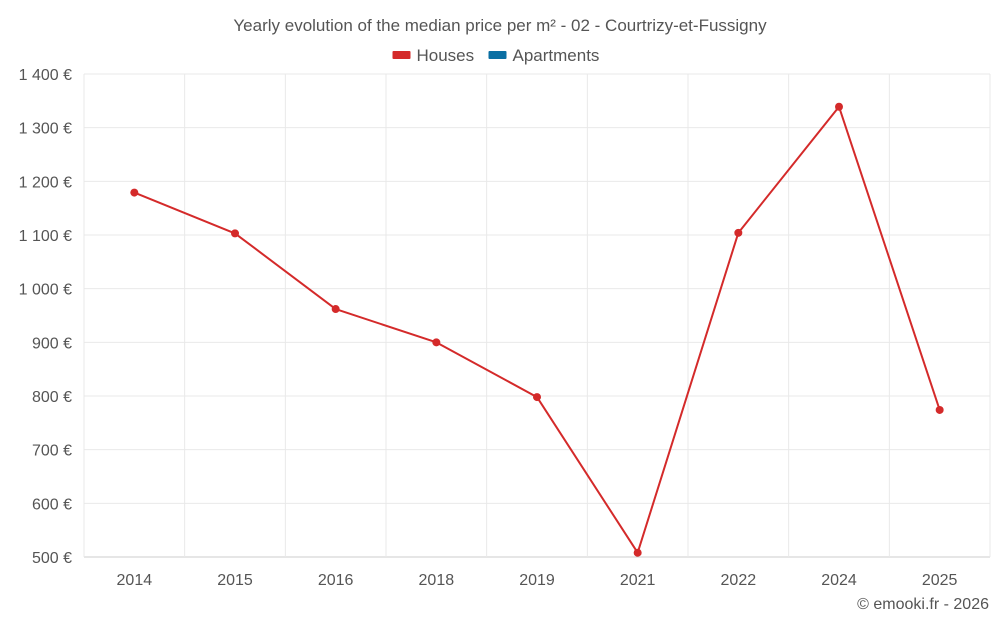 This screenshot has width=1000, height=625. What do you see at coordinates (446, 55) in the screenshot?
I see `legend-label: Houses` at bounding box center [446, 55].